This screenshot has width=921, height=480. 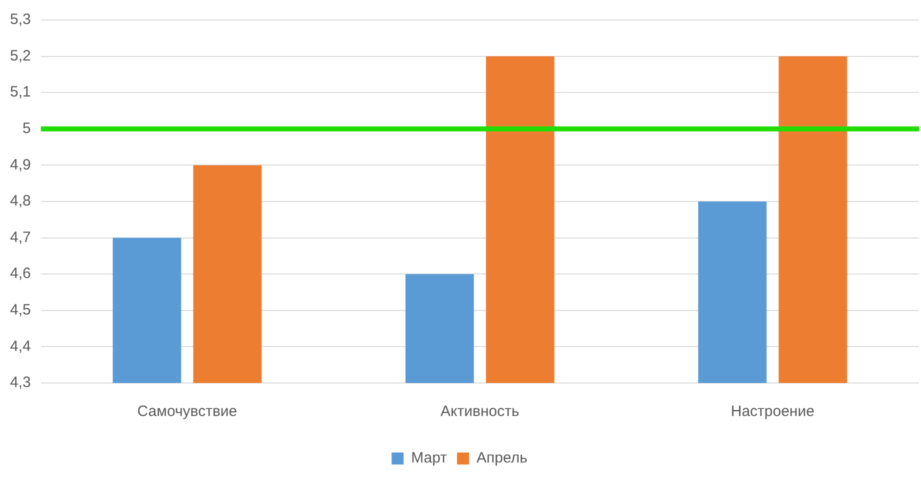 I want to click on x-tick-label: Самочувствие, so click(x=187, y=411).